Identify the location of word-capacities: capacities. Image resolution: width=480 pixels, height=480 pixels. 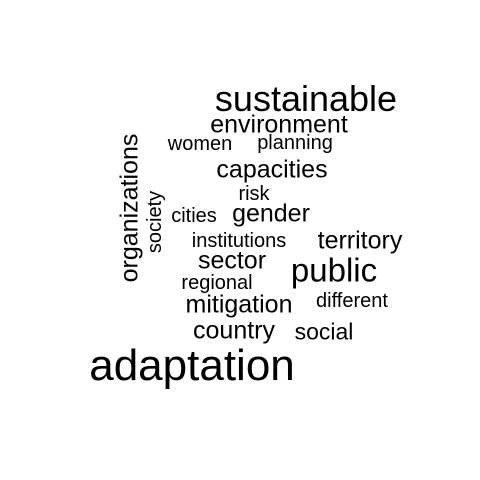
(272, 169).